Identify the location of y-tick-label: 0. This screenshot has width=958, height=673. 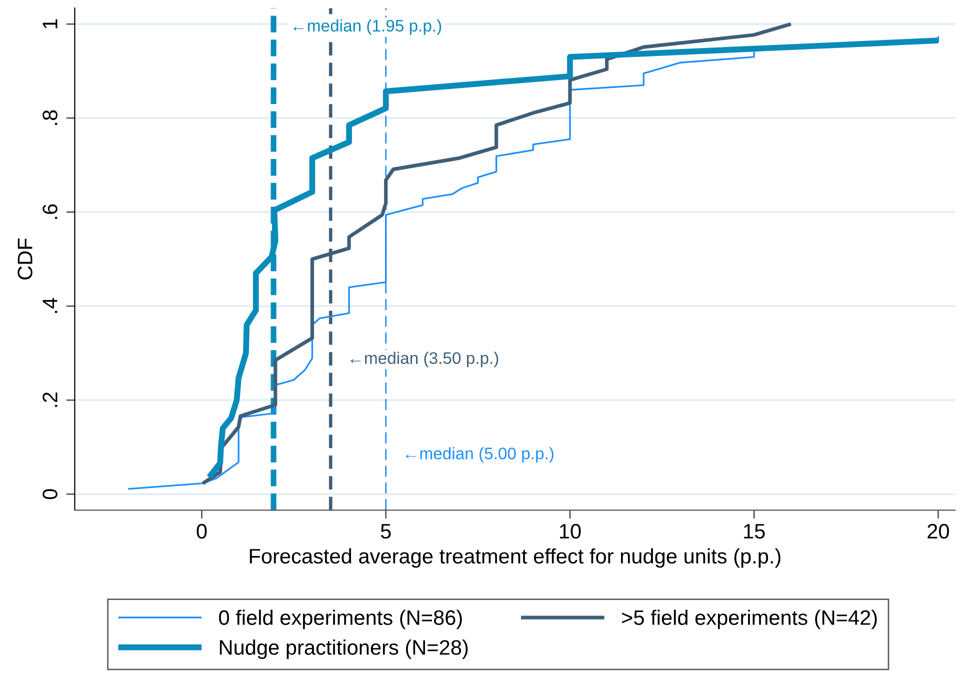
(50, 494).